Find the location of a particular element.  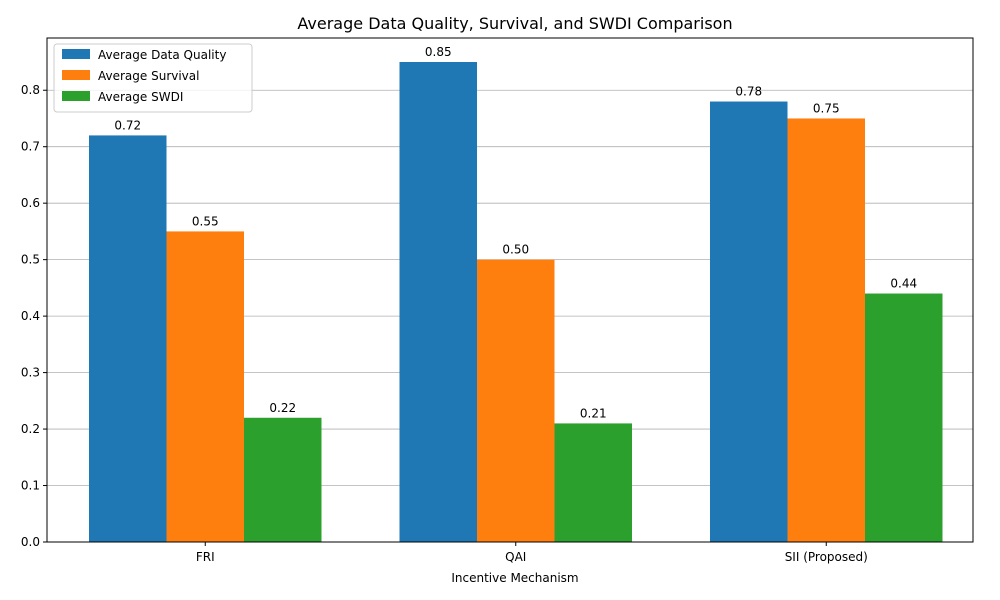

legend-label: Average Survival is located at coordinates (148, 76).